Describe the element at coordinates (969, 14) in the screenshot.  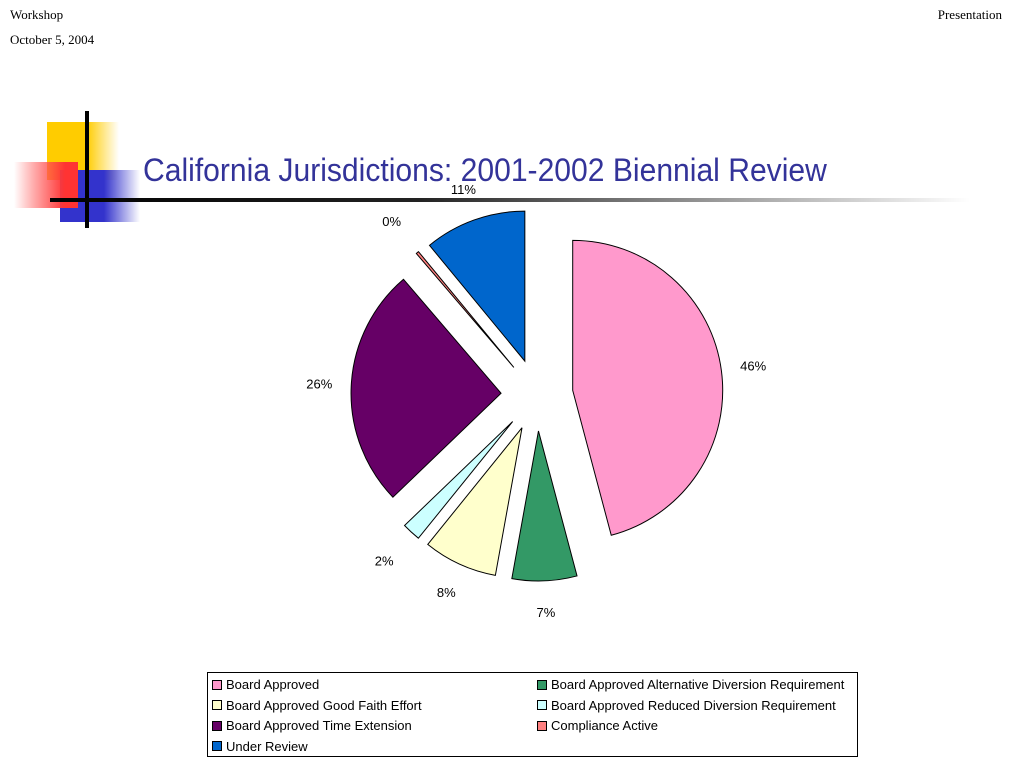
I see `header-right-text: Presentation` at that location.